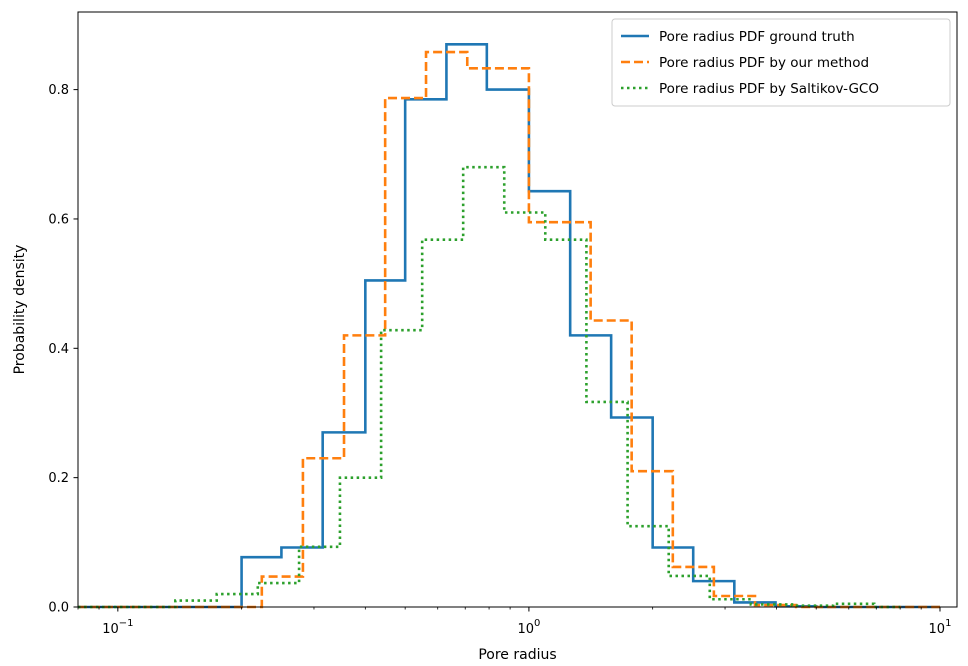 The image size is (968, 666). I want to click on legend-label-2: Pore radius PDF by our method, so click(764, 63).